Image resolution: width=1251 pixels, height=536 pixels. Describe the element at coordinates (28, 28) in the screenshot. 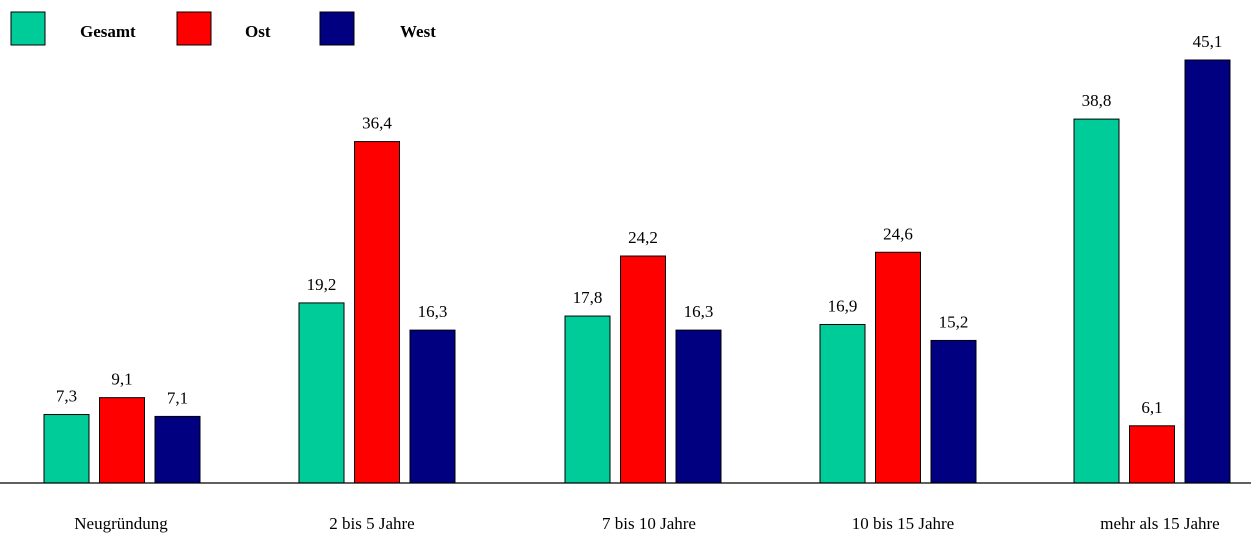

I see `legend-swatch-gesamt` at that location.